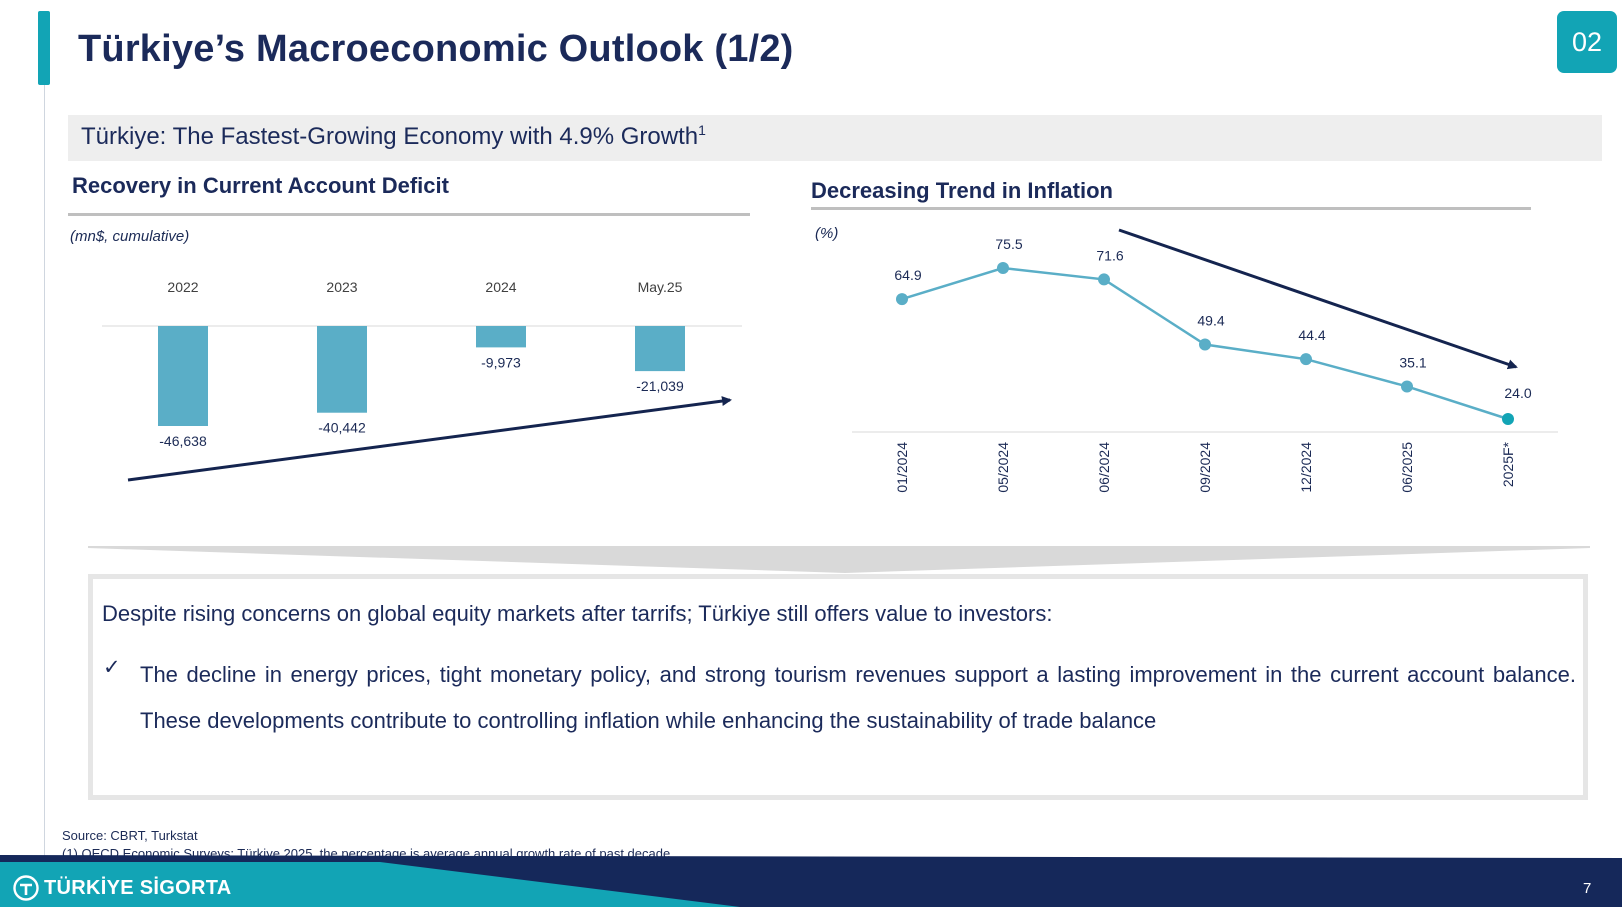 This screenshot has width=1622, height=907. What do you see at coordinates (1104, 467) in the screenshot?
I see `inflation-date-label: 06/2024` at bounding box center [1104, 467].